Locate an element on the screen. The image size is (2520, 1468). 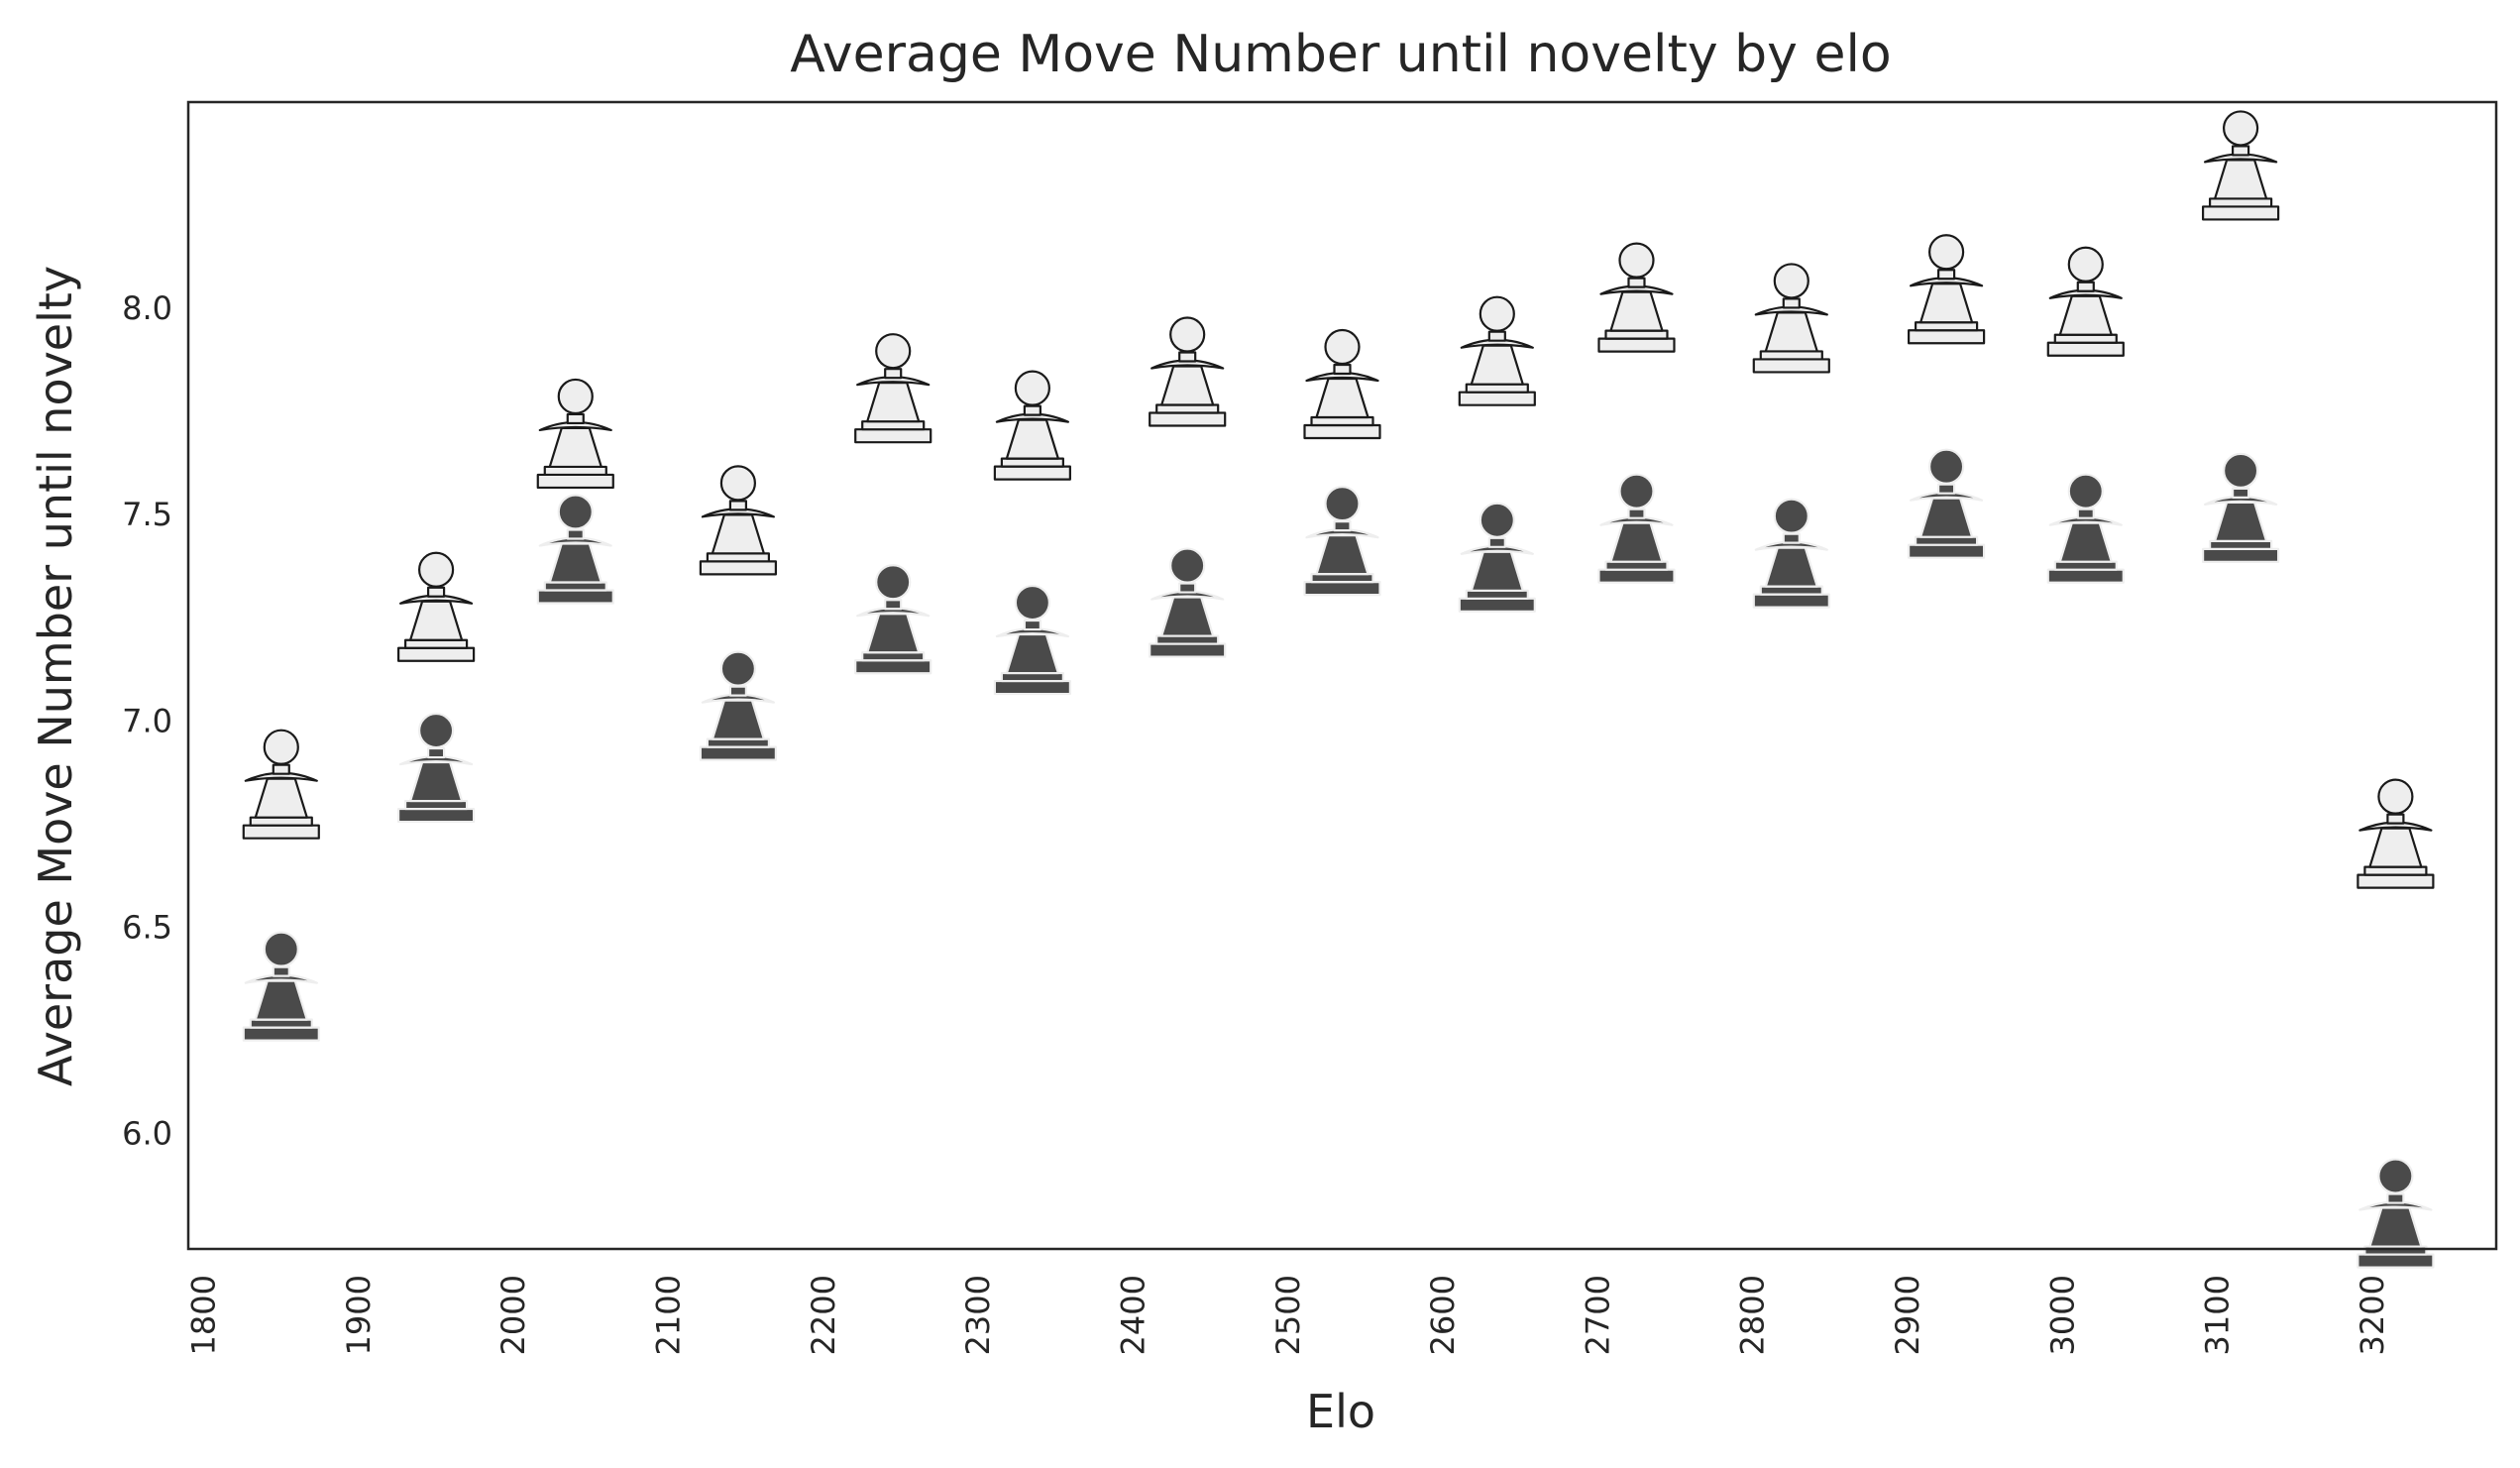
y-axis-ticks: 6.0 6.5 7.0 7.5 8.0 is located at coordinates (147, 720).